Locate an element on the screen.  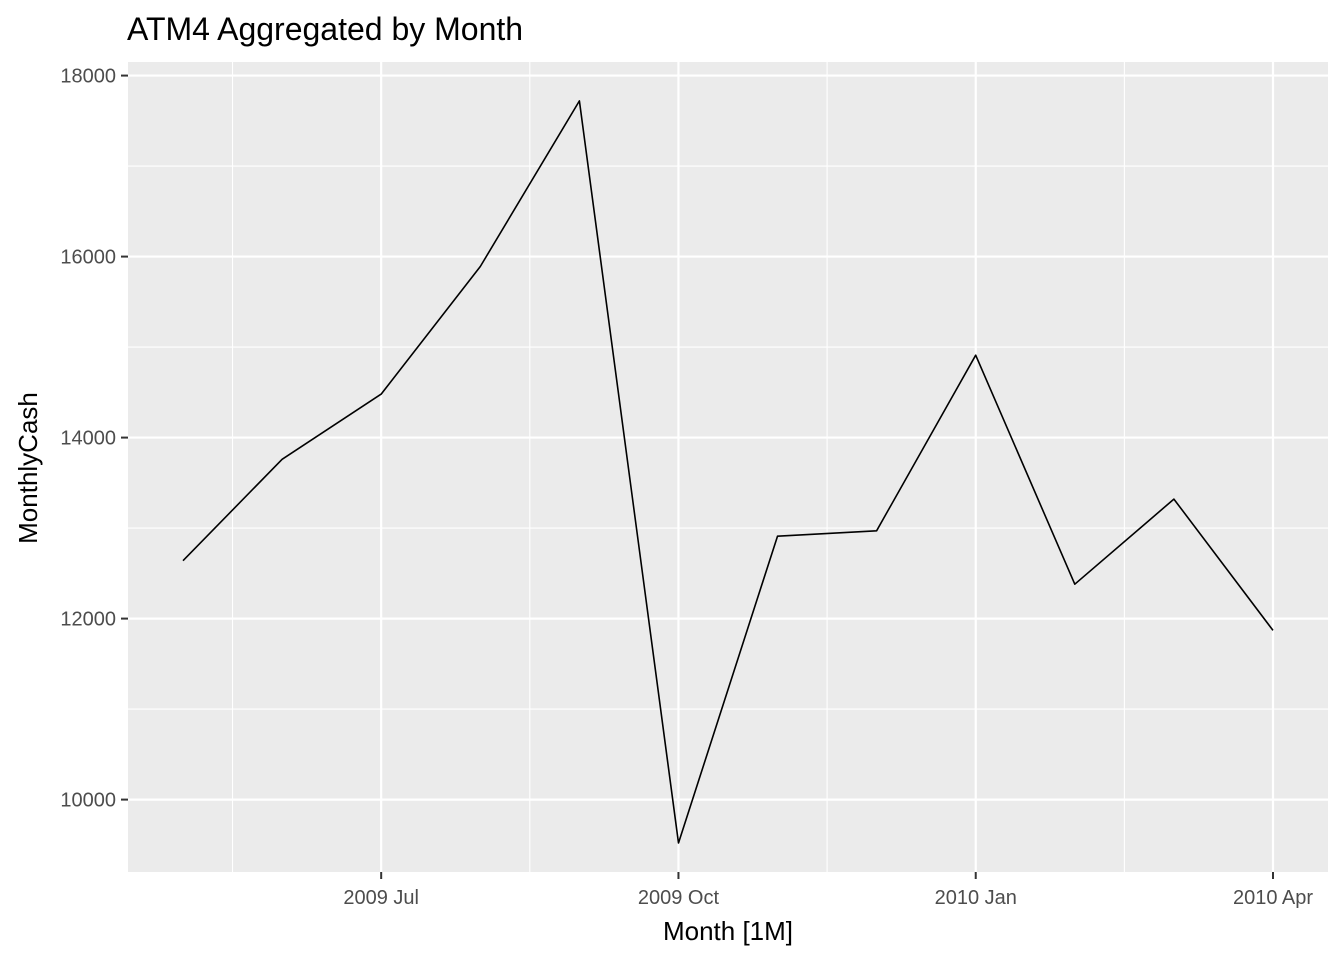
x-tick-label: 2009 Oct is located at coordinates (679, 898).